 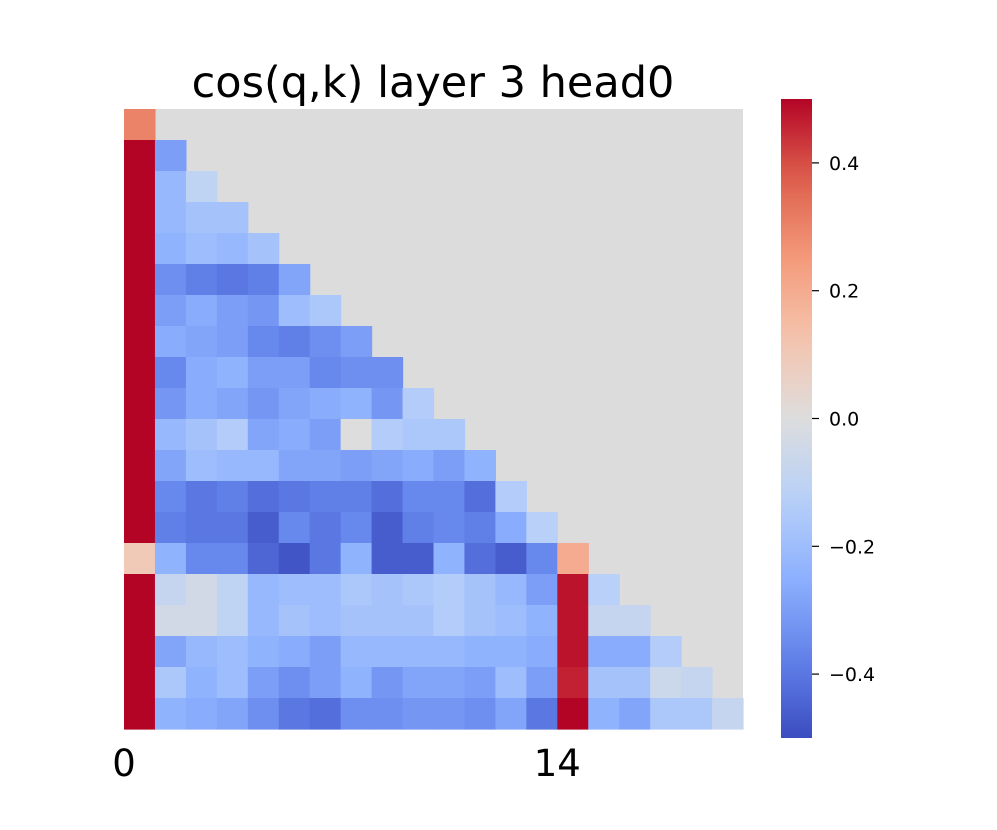 I want to click on colorbar-tick-label: 0.2, so click(x=844, y=292).